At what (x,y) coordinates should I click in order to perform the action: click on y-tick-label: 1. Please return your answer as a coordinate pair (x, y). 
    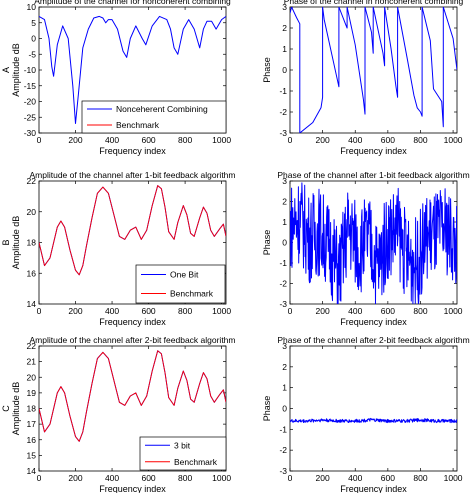
    Looking at the image, I should click on (284, 222).